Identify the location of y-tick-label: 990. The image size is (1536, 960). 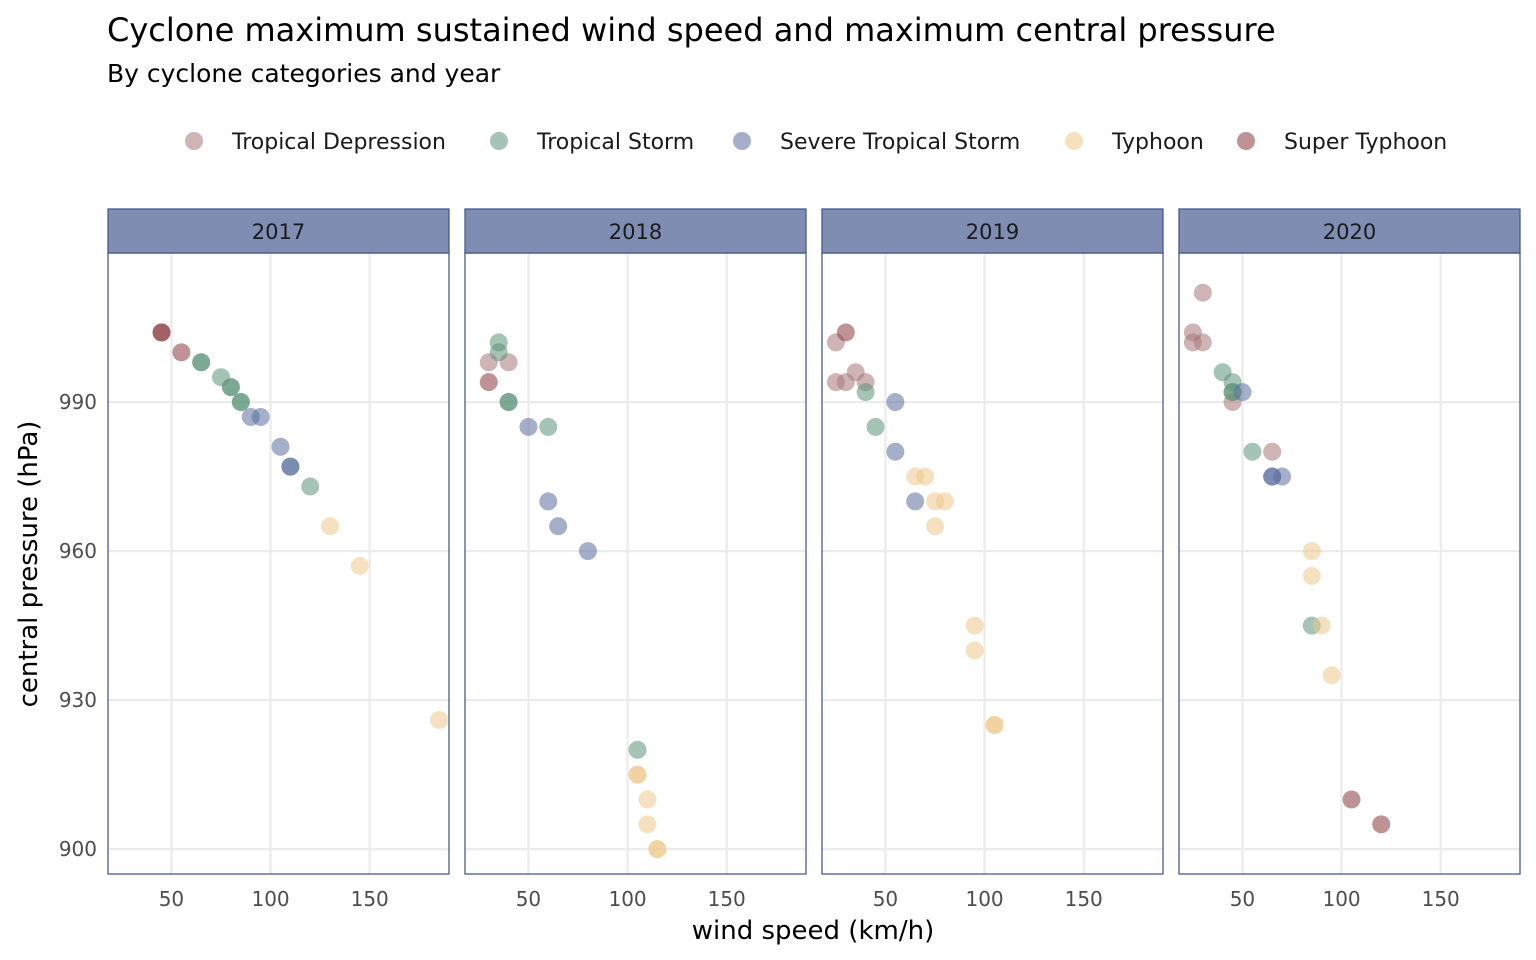
(78, 402).